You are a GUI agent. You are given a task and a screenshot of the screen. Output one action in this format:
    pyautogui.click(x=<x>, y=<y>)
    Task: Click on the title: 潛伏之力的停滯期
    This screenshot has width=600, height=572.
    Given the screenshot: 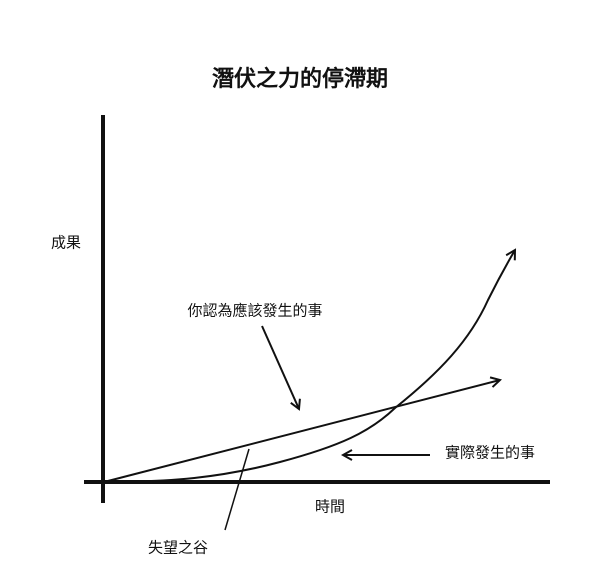 What is the action you would take?
    pyautogui.click(x=300, y=79)
    